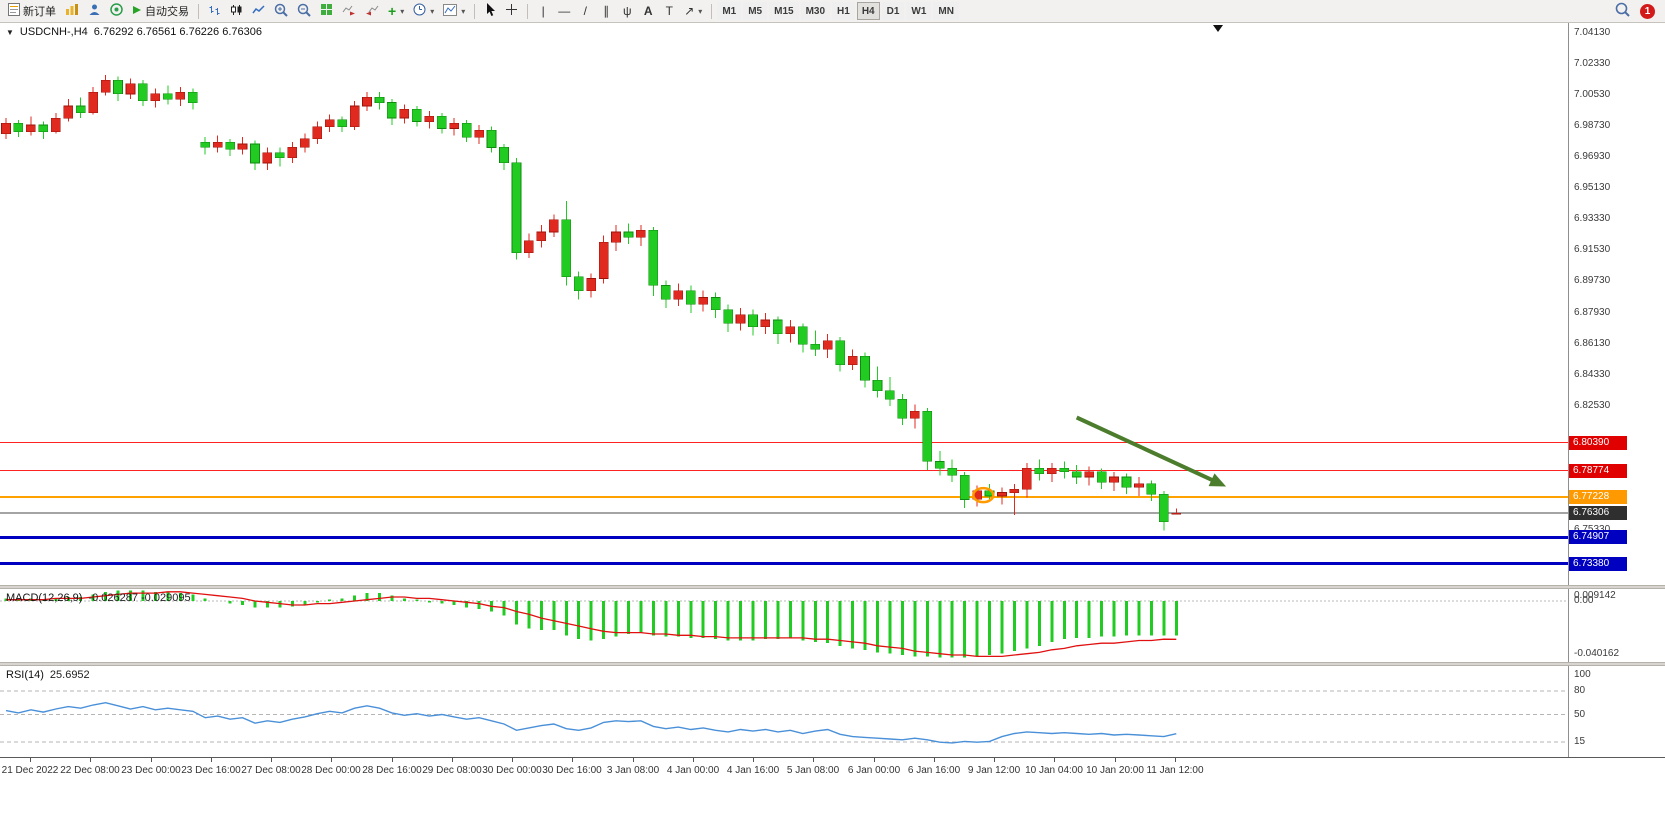  I want to click on cursor-button, so click(490, 11).